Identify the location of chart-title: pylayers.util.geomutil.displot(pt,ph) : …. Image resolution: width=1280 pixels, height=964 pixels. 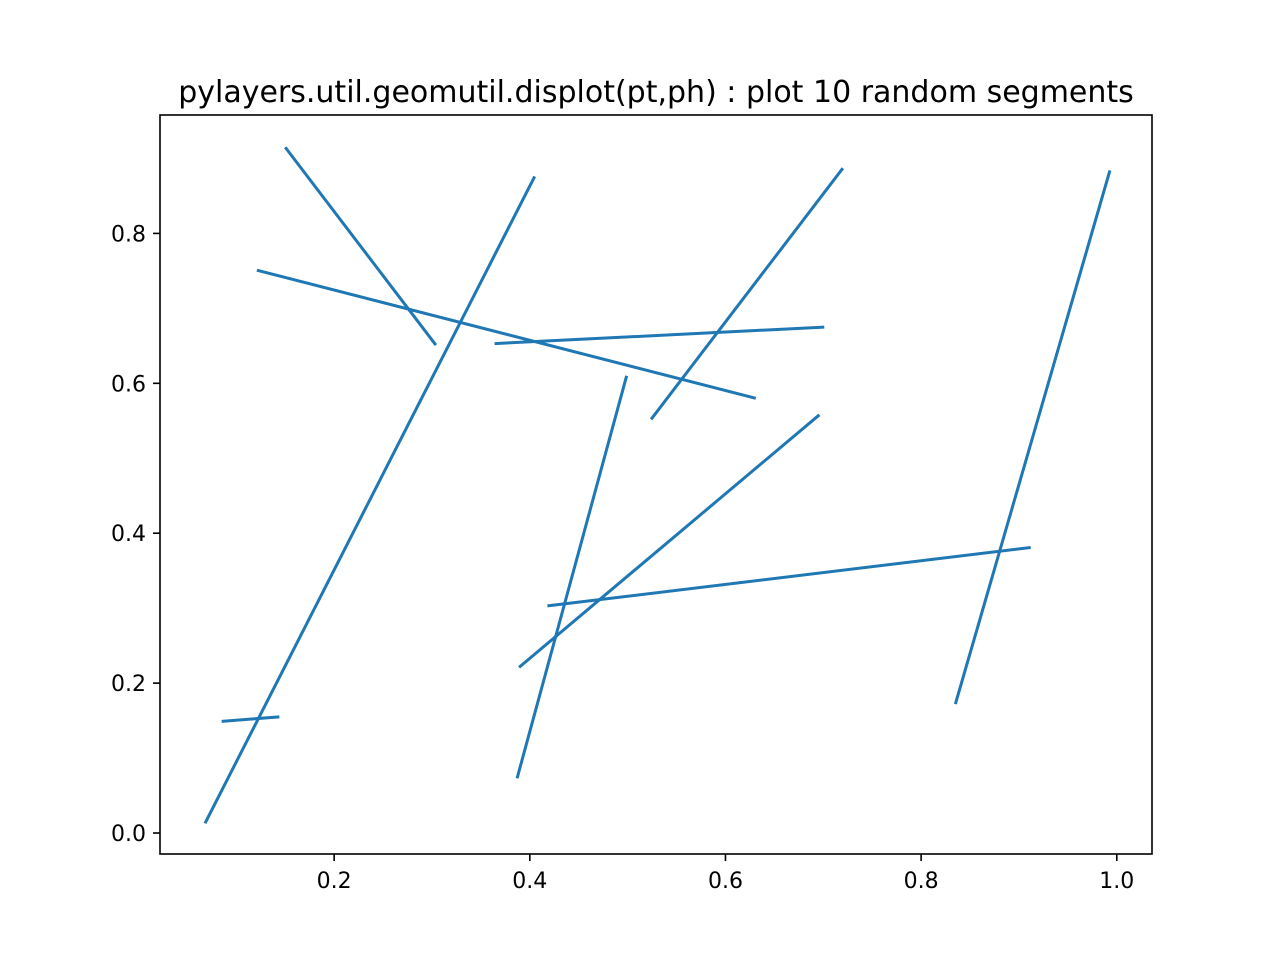
(656, 92).